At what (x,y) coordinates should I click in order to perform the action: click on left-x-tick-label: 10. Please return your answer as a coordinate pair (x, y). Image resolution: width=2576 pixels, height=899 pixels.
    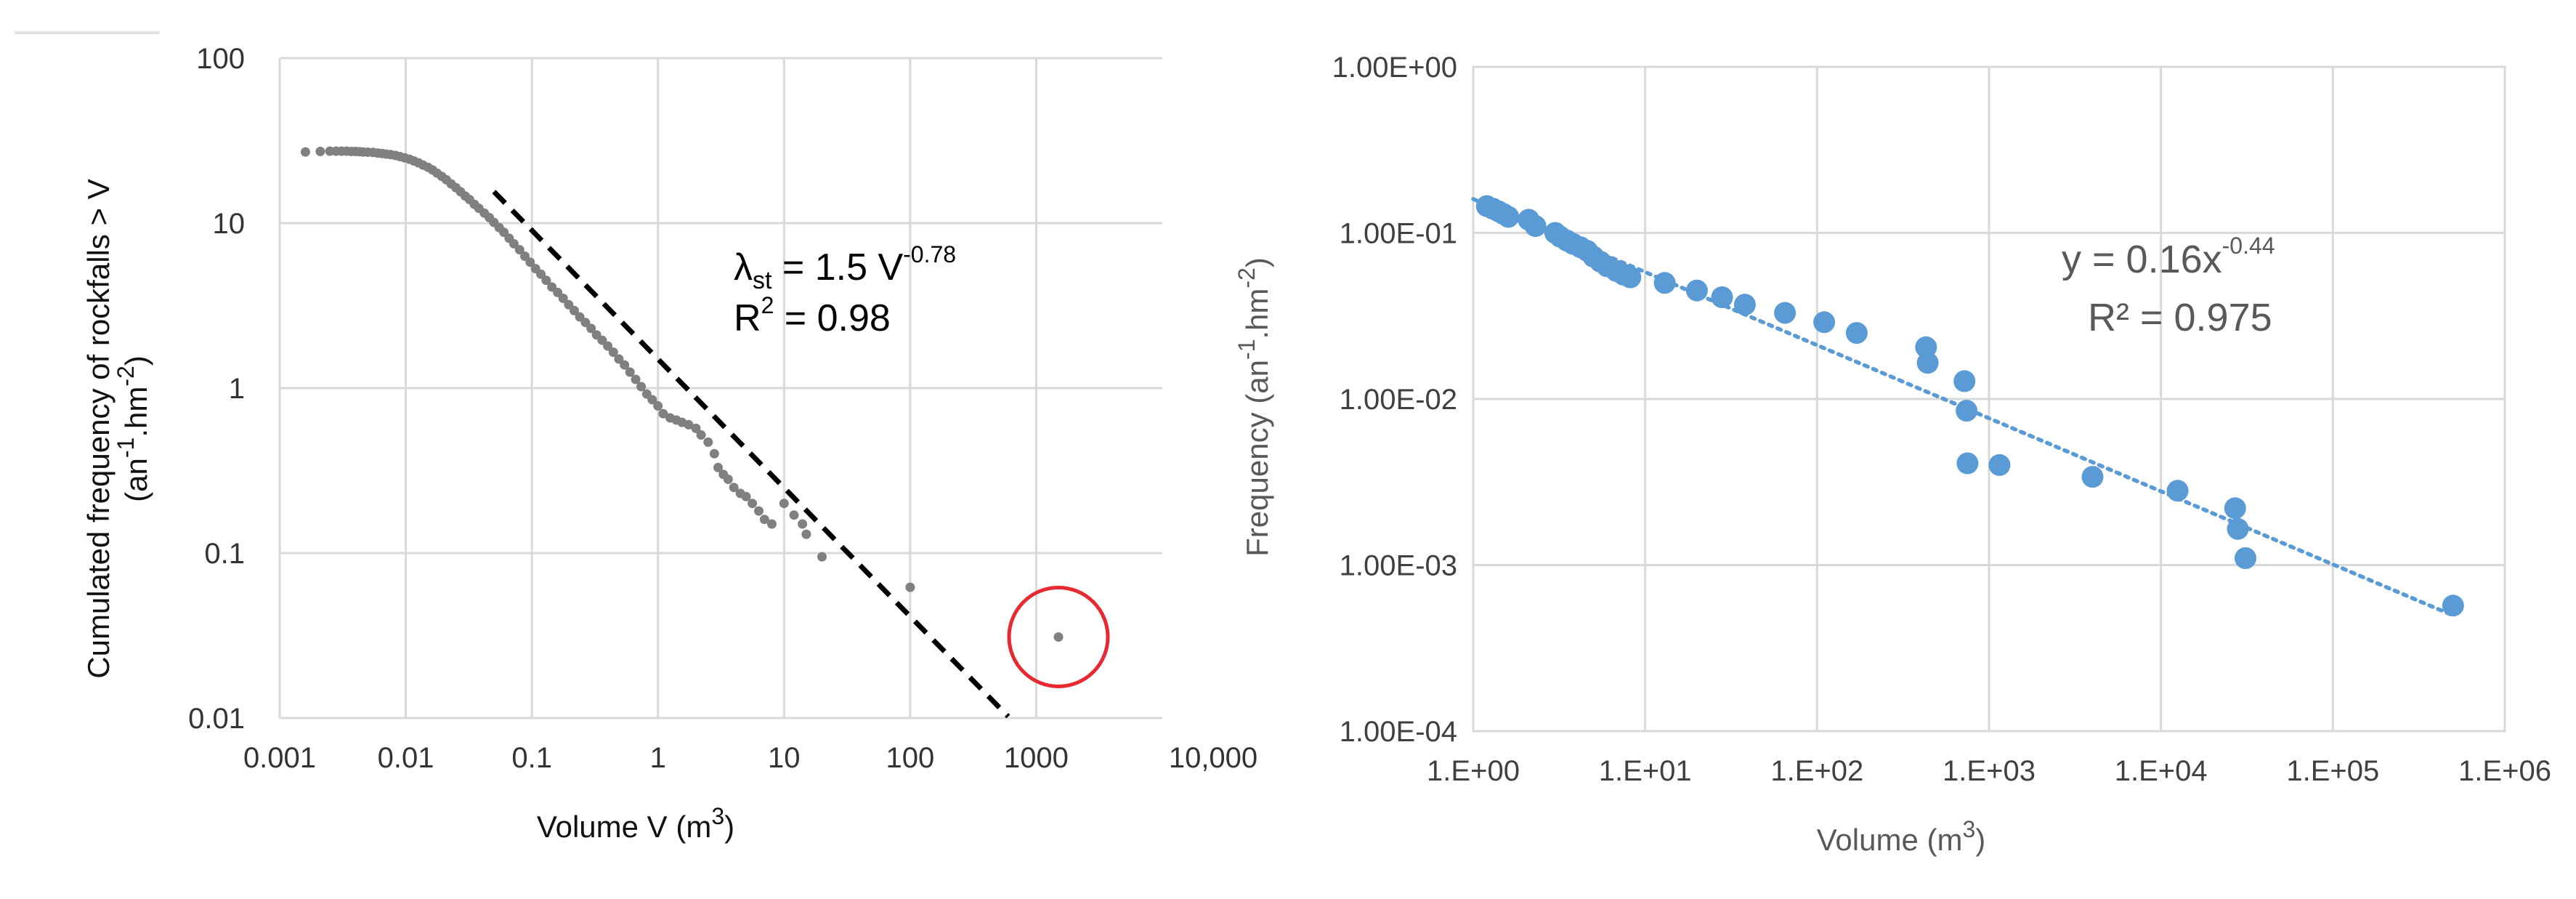
    Looking at the image, I should click on (785, 758).